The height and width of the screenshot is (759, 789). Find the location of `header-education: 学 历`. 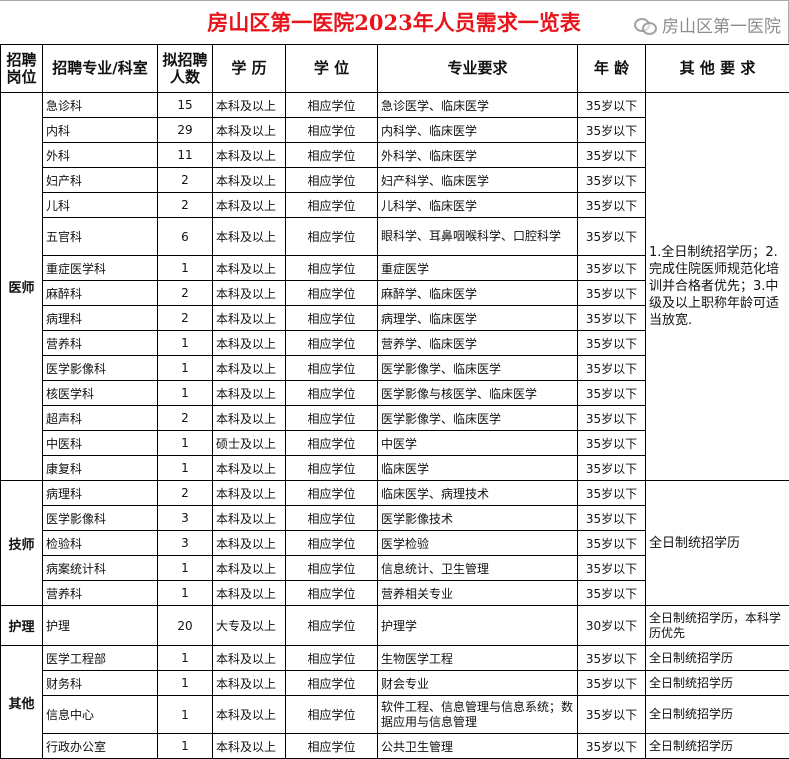

header-education: 学 历 is located at coordinates (249, 69).